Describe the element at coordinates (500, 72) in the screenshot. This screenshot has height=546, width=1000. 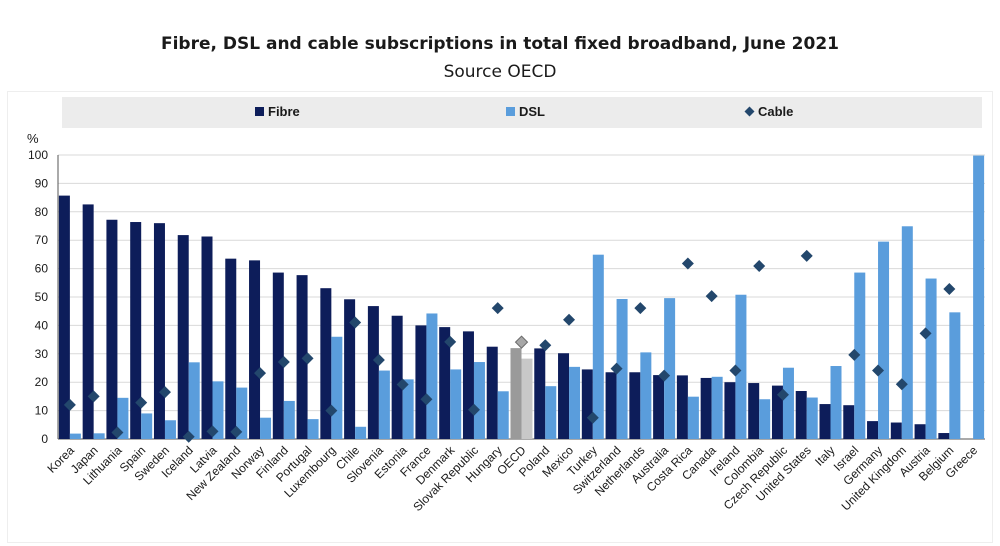
I see `chart-subtitle: Source OECD` at that location.